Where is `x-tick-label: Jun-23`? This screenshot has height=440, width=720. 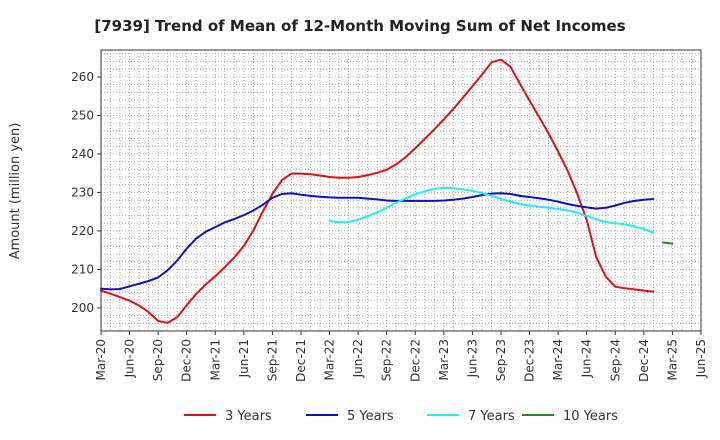
x-tick-label: Jun-23 is located at coordinates (472, 358).